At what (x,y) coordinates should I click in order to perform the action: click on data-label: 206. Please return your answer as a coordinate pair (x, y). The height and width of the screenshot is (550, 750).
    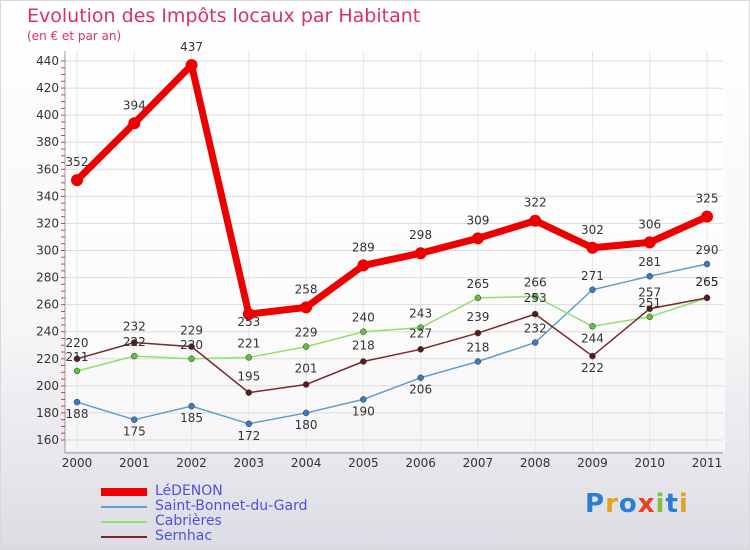
    Looking at the image, I should click on (420, 390).